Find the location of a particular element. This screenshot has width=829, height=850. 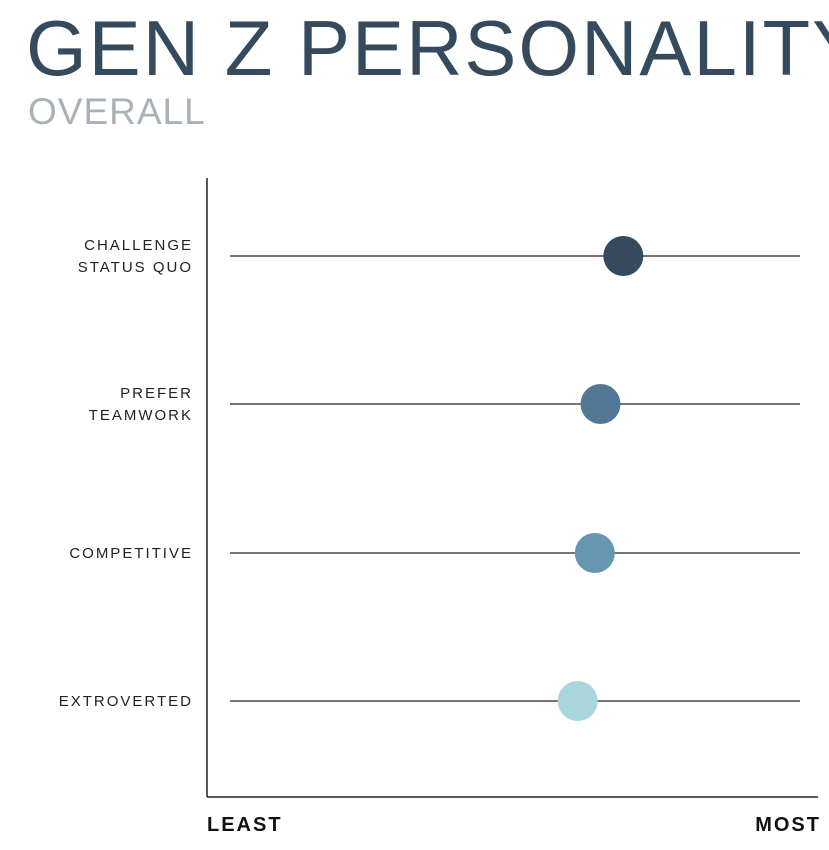

category-label-competitive: COMPETITIVE is located at coordinates (131, 553).